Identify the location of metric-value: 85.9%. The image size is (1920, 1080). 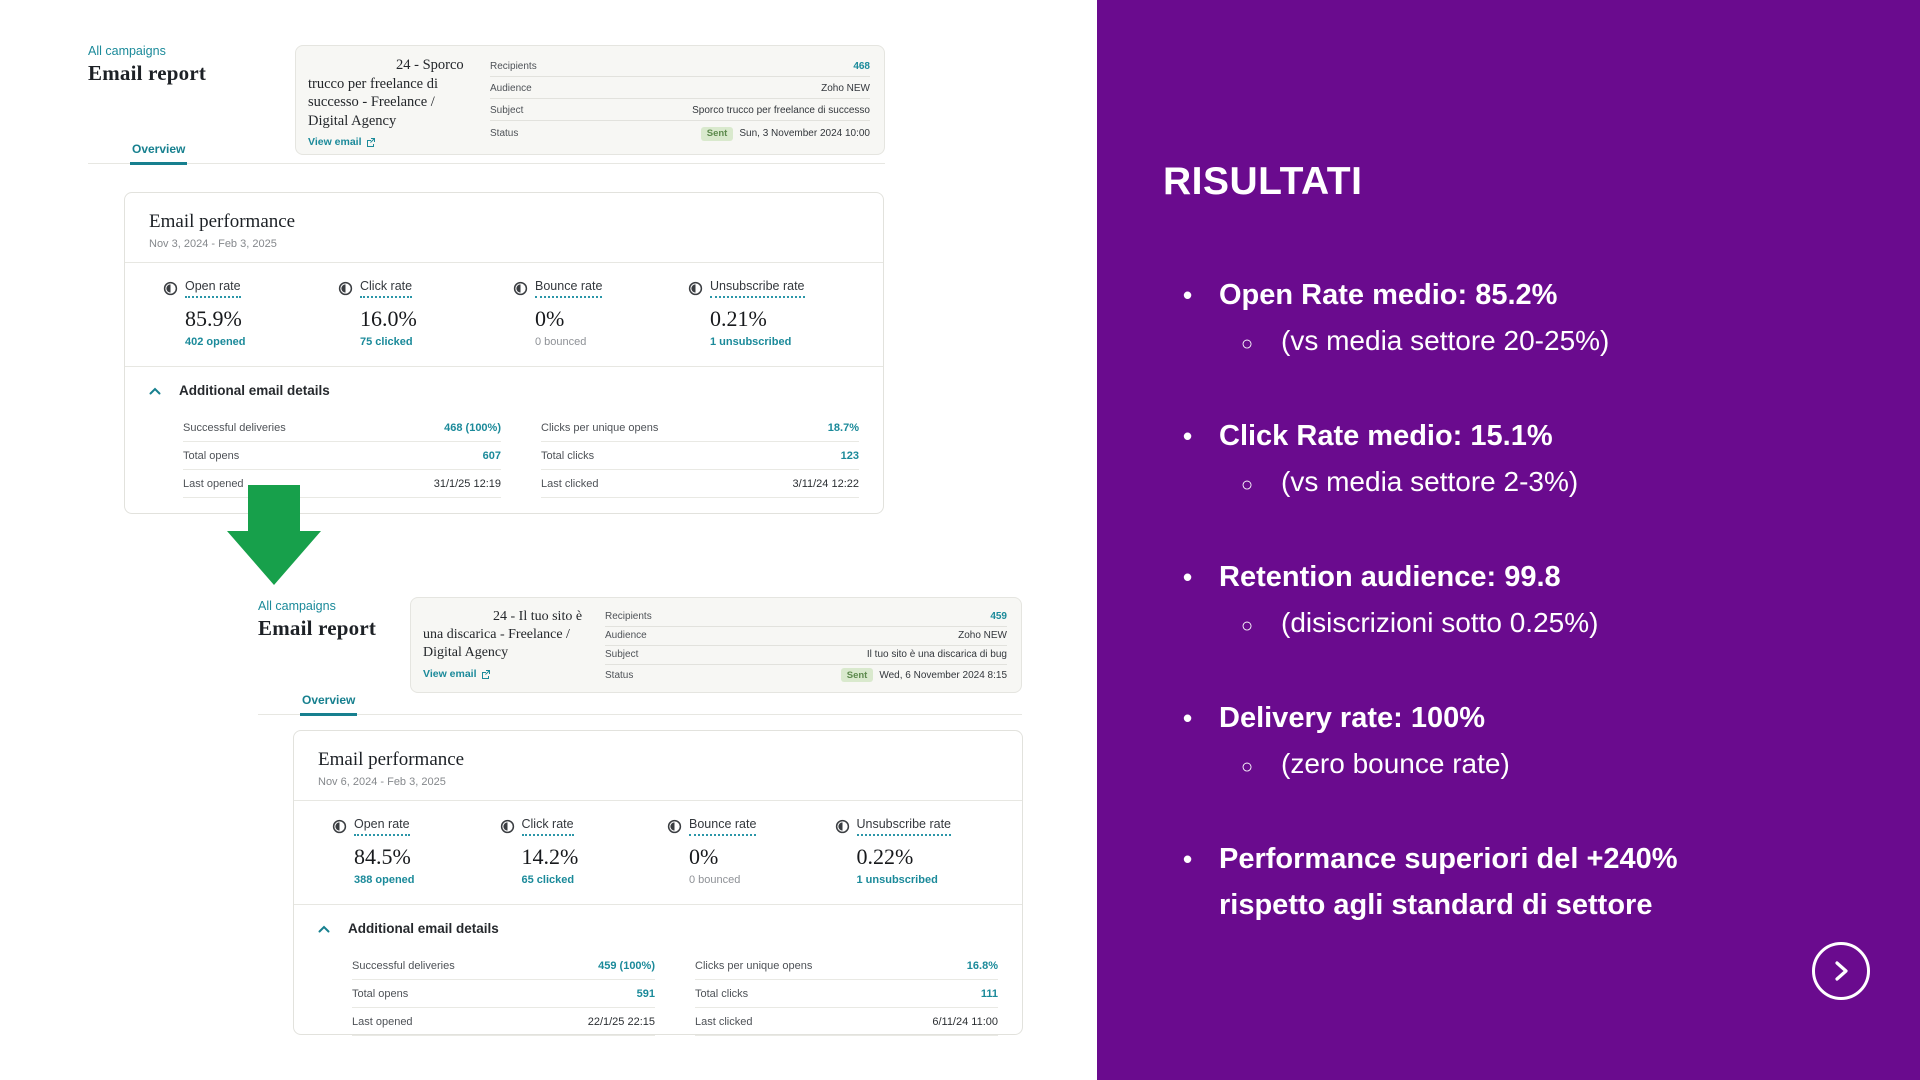
(213, 318).